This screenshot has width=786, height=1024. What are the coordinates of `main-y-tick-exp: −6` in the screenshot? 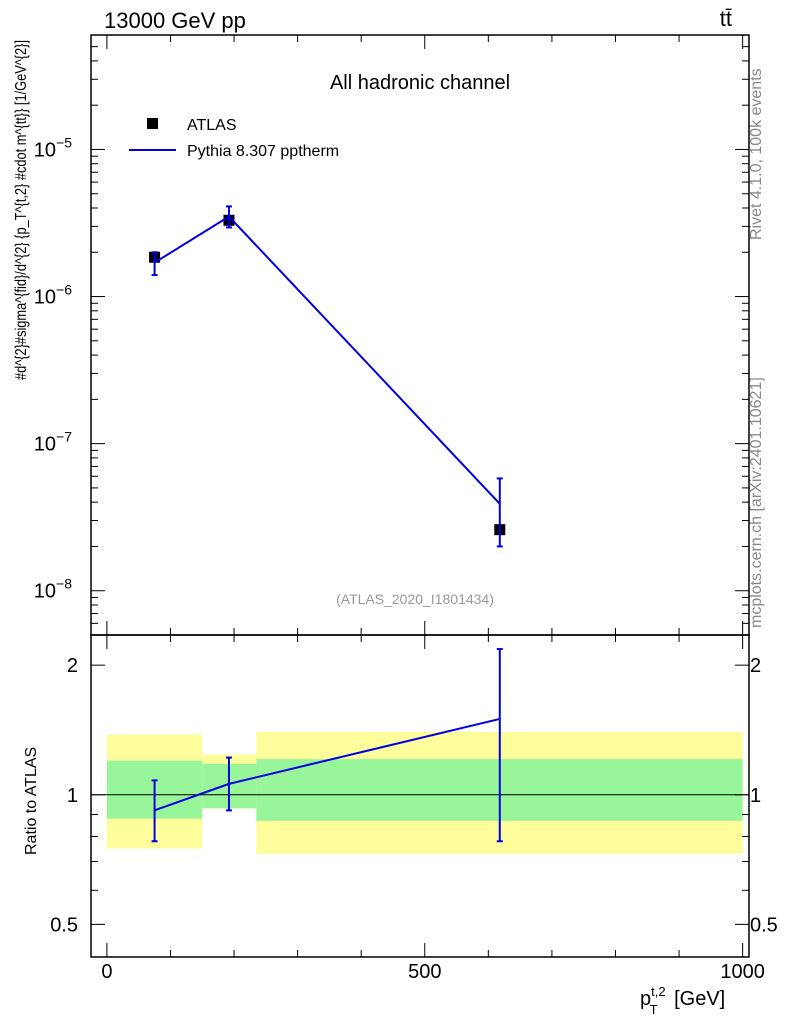 It's located at (64, 290).